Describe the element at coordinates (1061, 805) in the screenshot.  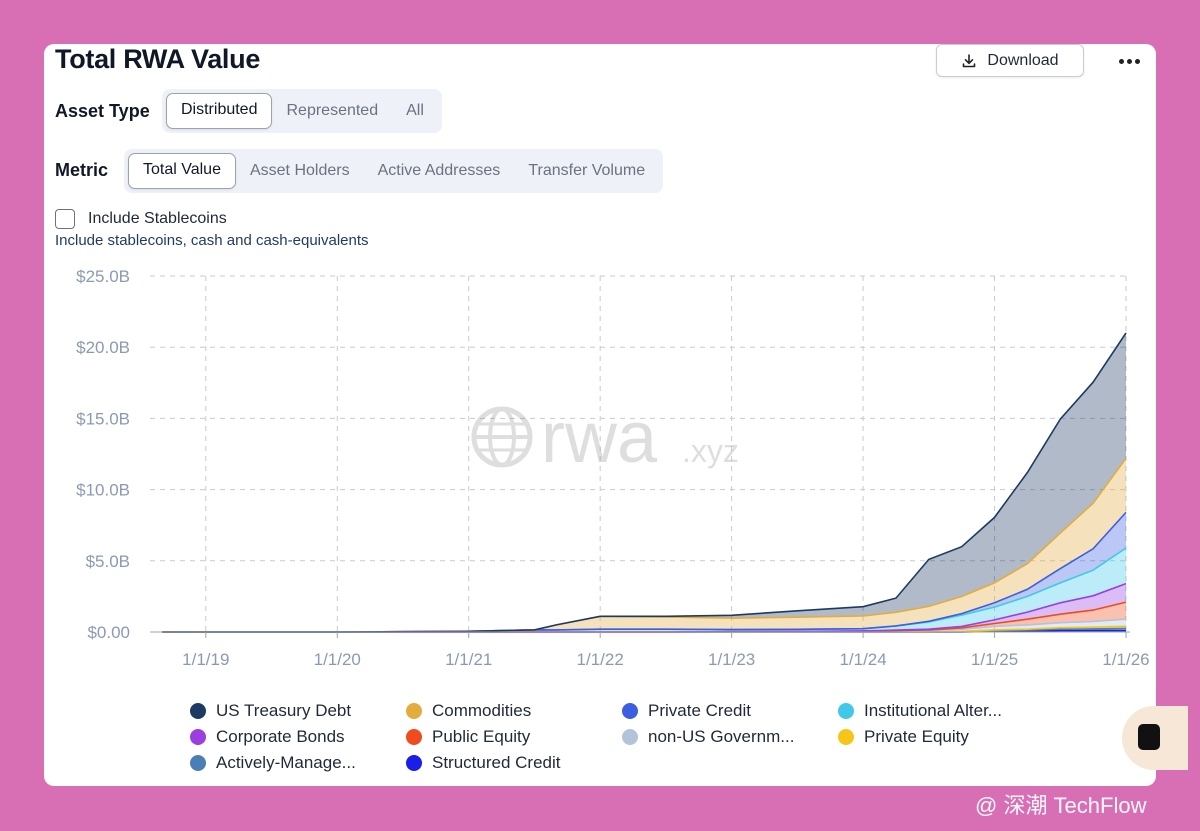
I see `footer-brand: @ 深潮 TechFlow` at that location.